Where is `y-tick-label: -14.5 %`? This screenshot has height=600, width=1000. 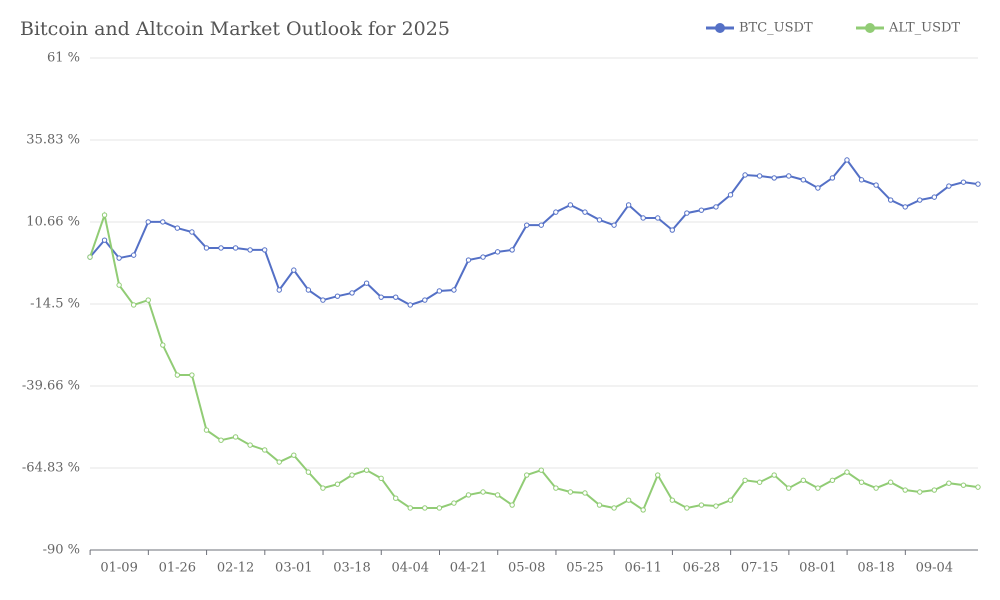 y-tick-label: -14.5 % is located at coordinates (55, 304).